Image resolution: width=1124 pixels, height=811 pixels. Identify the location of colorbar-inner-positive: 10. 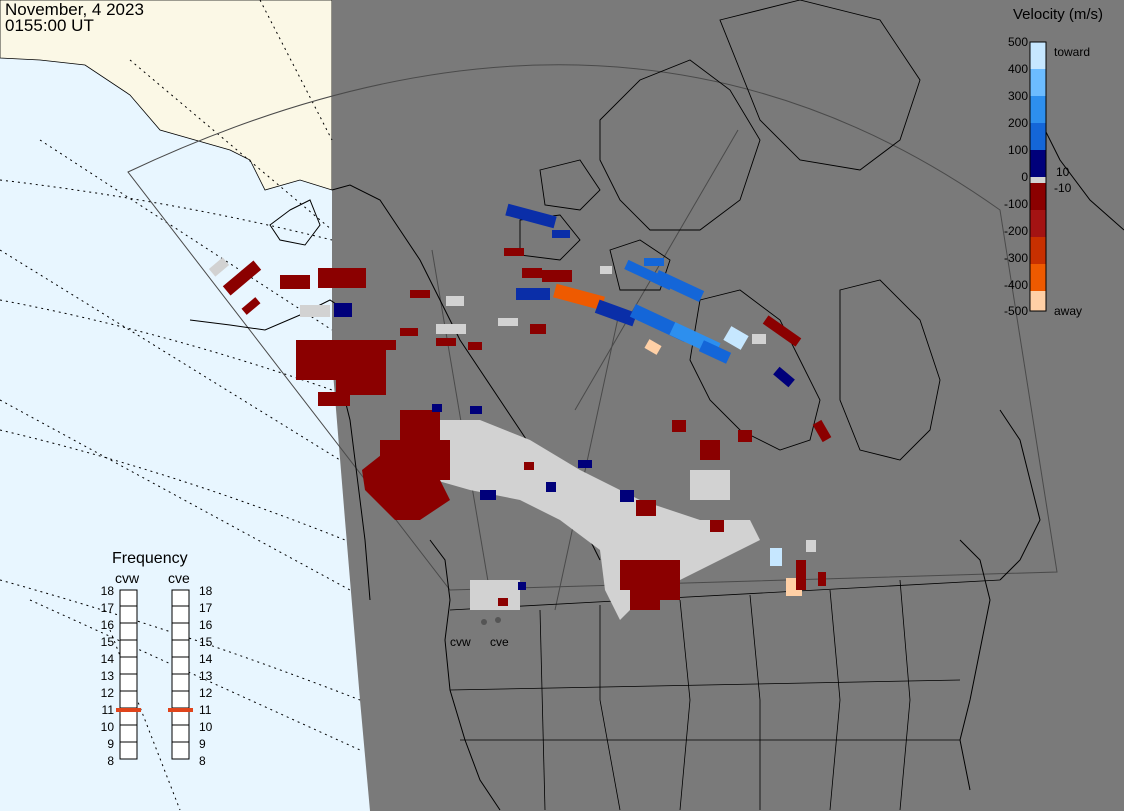
(1063, 172).